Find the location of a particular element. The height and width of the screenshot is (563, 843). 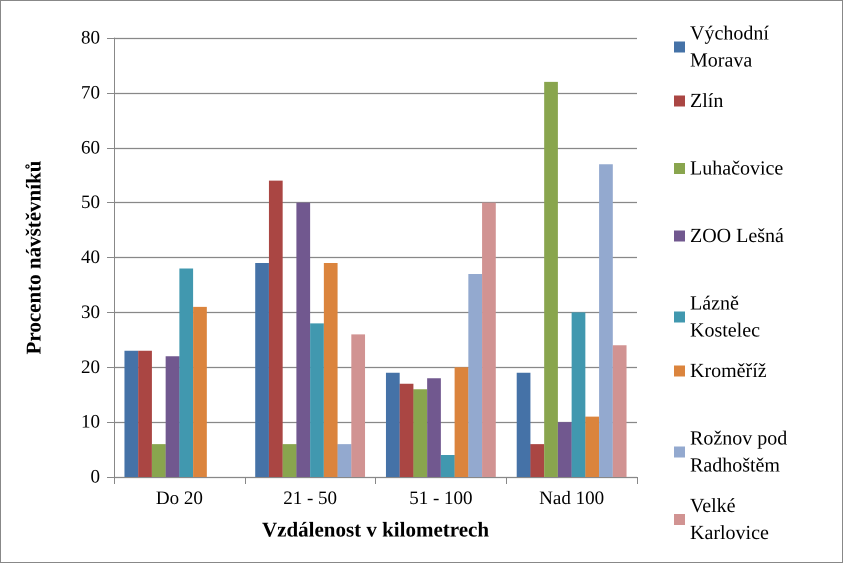

y-tick-label: 10 is located at coordinates (90, 422).